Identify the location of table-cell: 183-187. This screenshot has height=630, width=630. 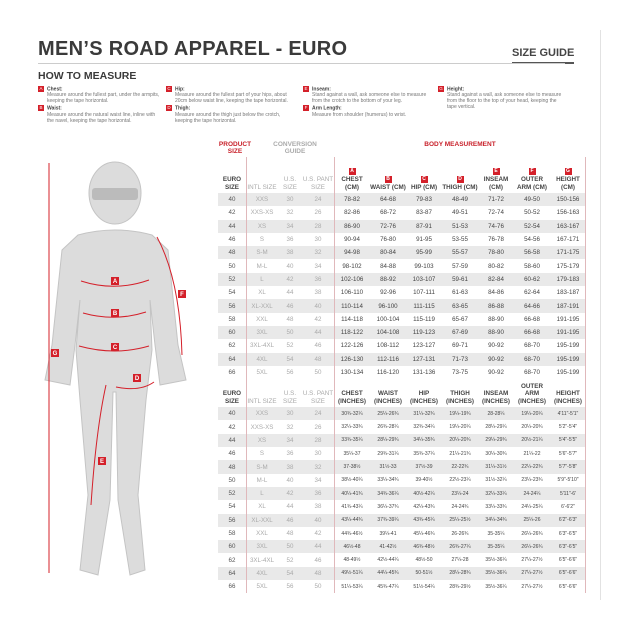
(568, 293).